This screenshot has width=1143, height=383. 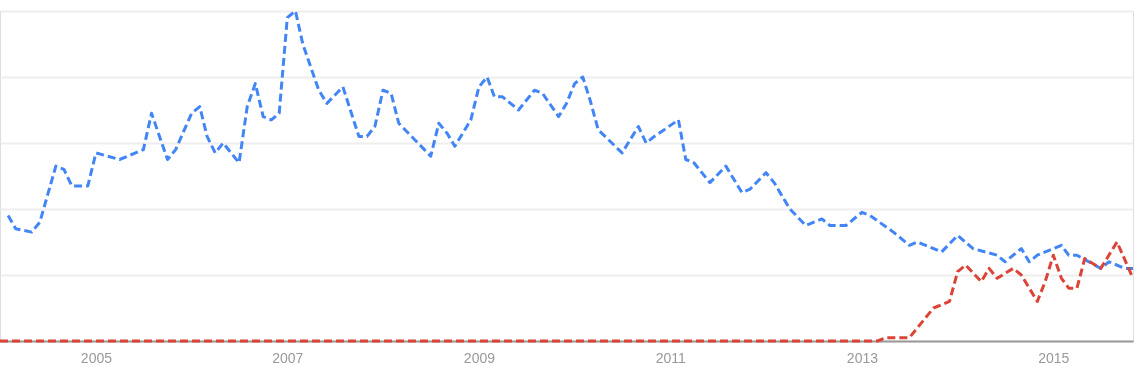 I want to click on x-tick-label: 2013, so click(x=862, y=357).